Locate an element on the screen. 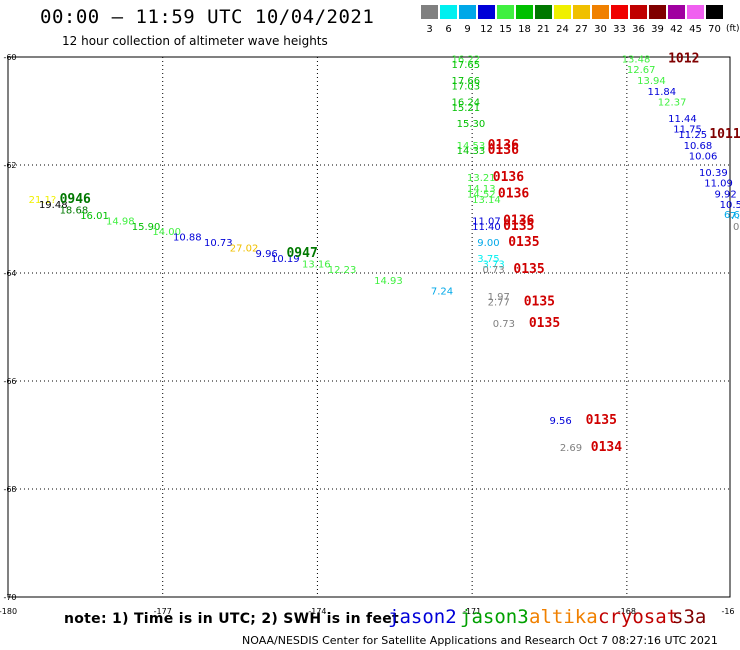  wave-height-value: 11.25 is located at coordinates (692, 135).